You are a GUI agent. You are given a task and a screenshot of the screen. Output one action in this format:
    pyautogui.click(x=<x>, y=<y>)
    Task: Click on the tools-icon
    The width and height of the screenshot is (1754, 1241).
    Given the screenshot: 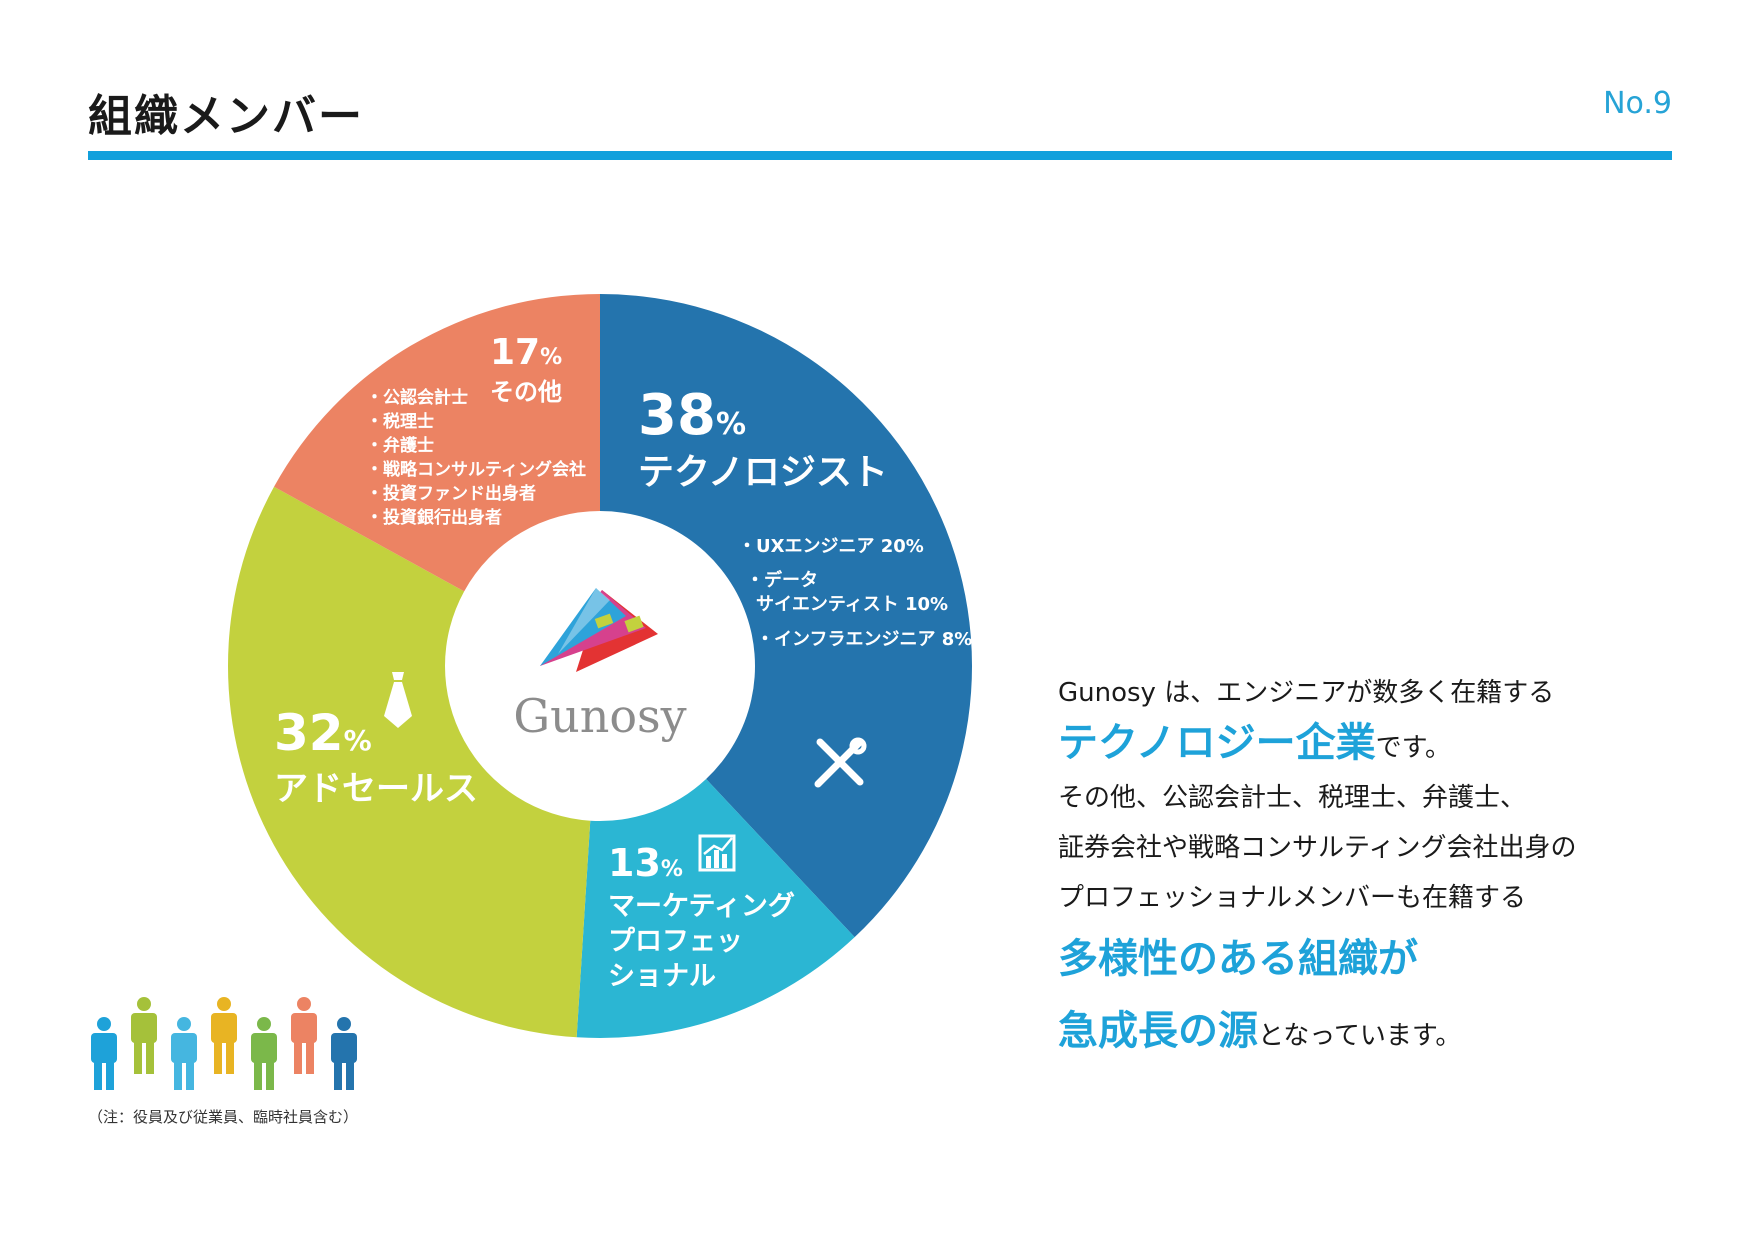 What is the action you would take?
    pyautogui.click(x=840, y=762)
    